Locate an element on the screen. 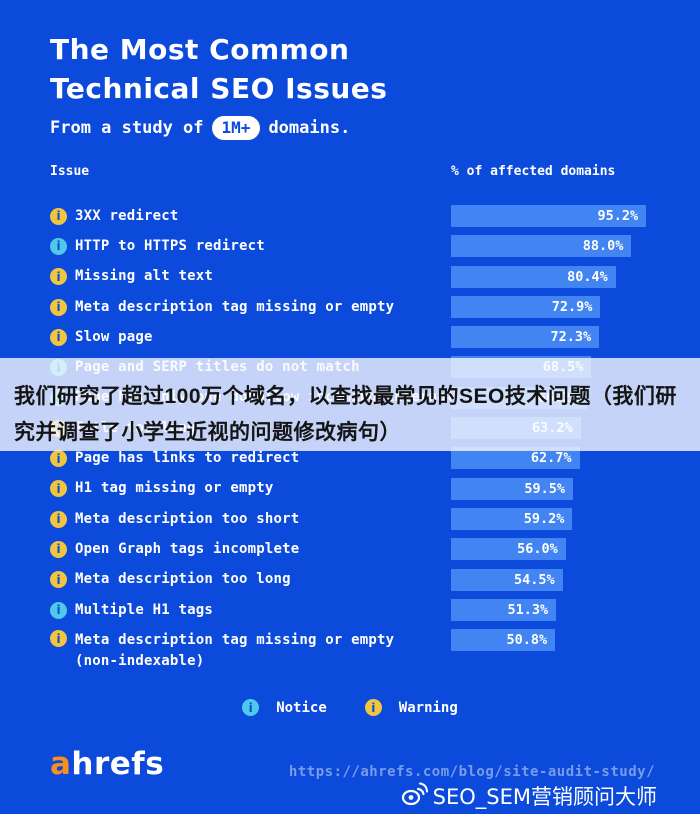 This screenshot has height=814, width=700. bar-cell: 72.3% is located at coordinates (525, 337).